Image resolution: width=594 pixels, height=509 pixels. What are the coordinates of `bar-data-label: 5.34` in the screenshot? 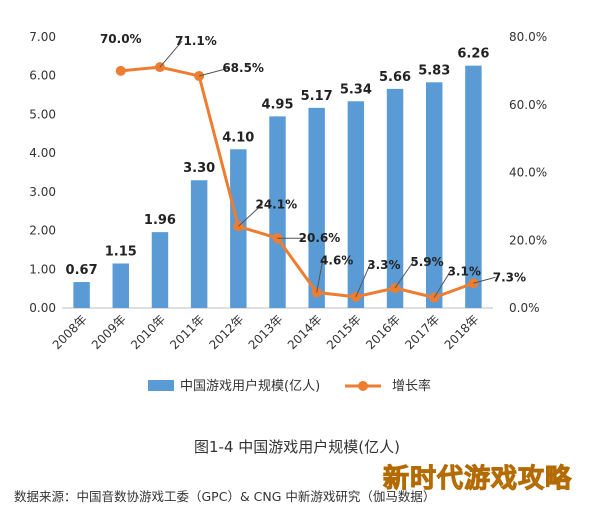 It's located at (356, 89).